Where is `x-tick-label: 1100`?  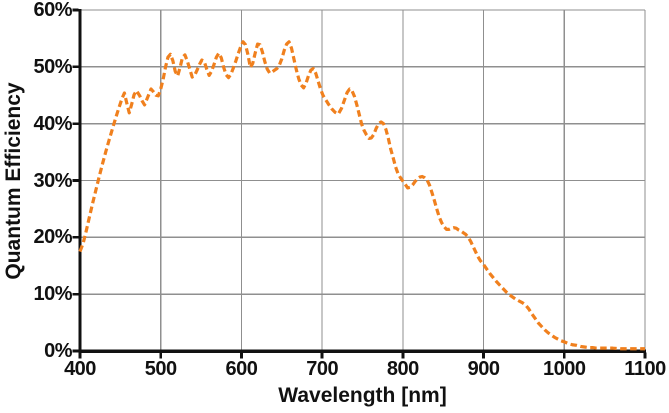
x-tick-label: 1100 is located at coordinates (645, 369).